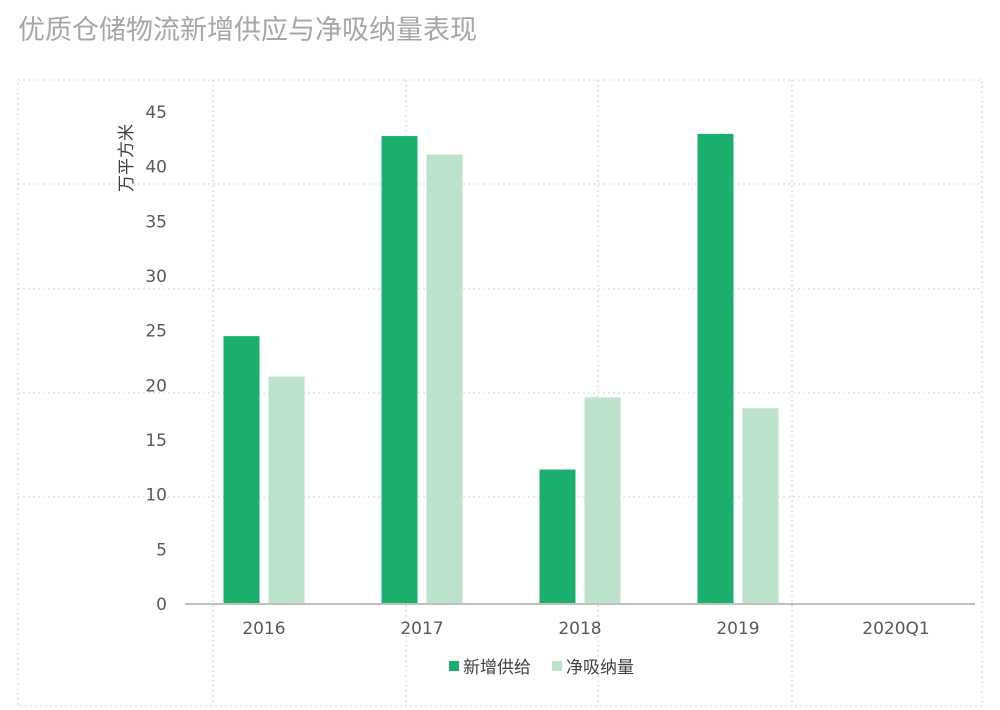 This screenshot has height=710, width=1000. I want to click on x-tick-label: 2018, so click(579, 629).